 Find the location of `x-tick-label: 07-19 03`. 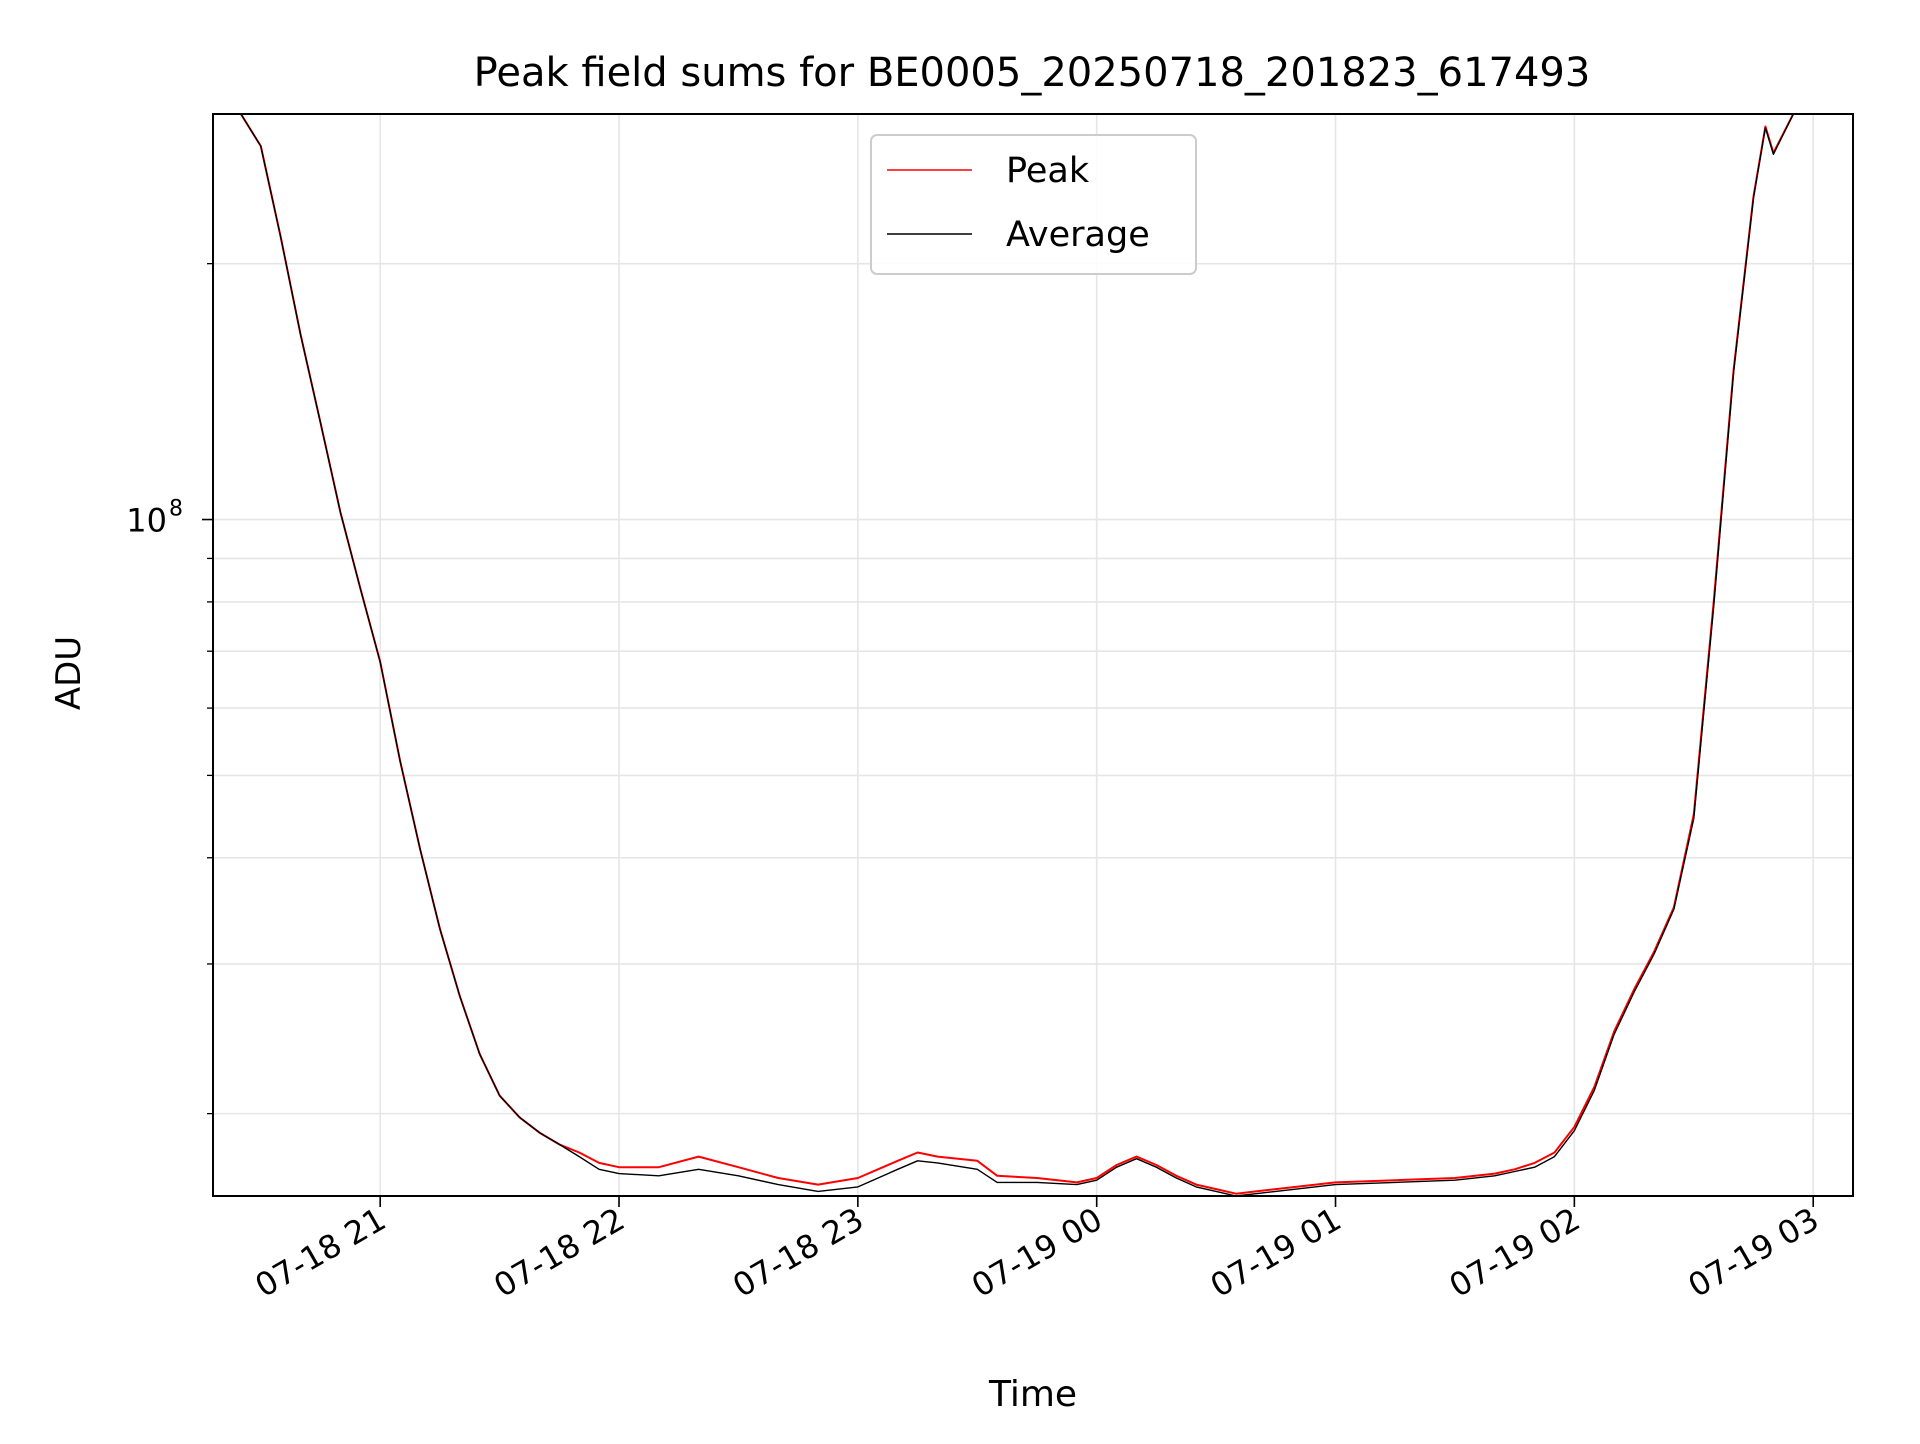

x-tick-label: 07-19 03 is located at coordinates (1754, 1252).